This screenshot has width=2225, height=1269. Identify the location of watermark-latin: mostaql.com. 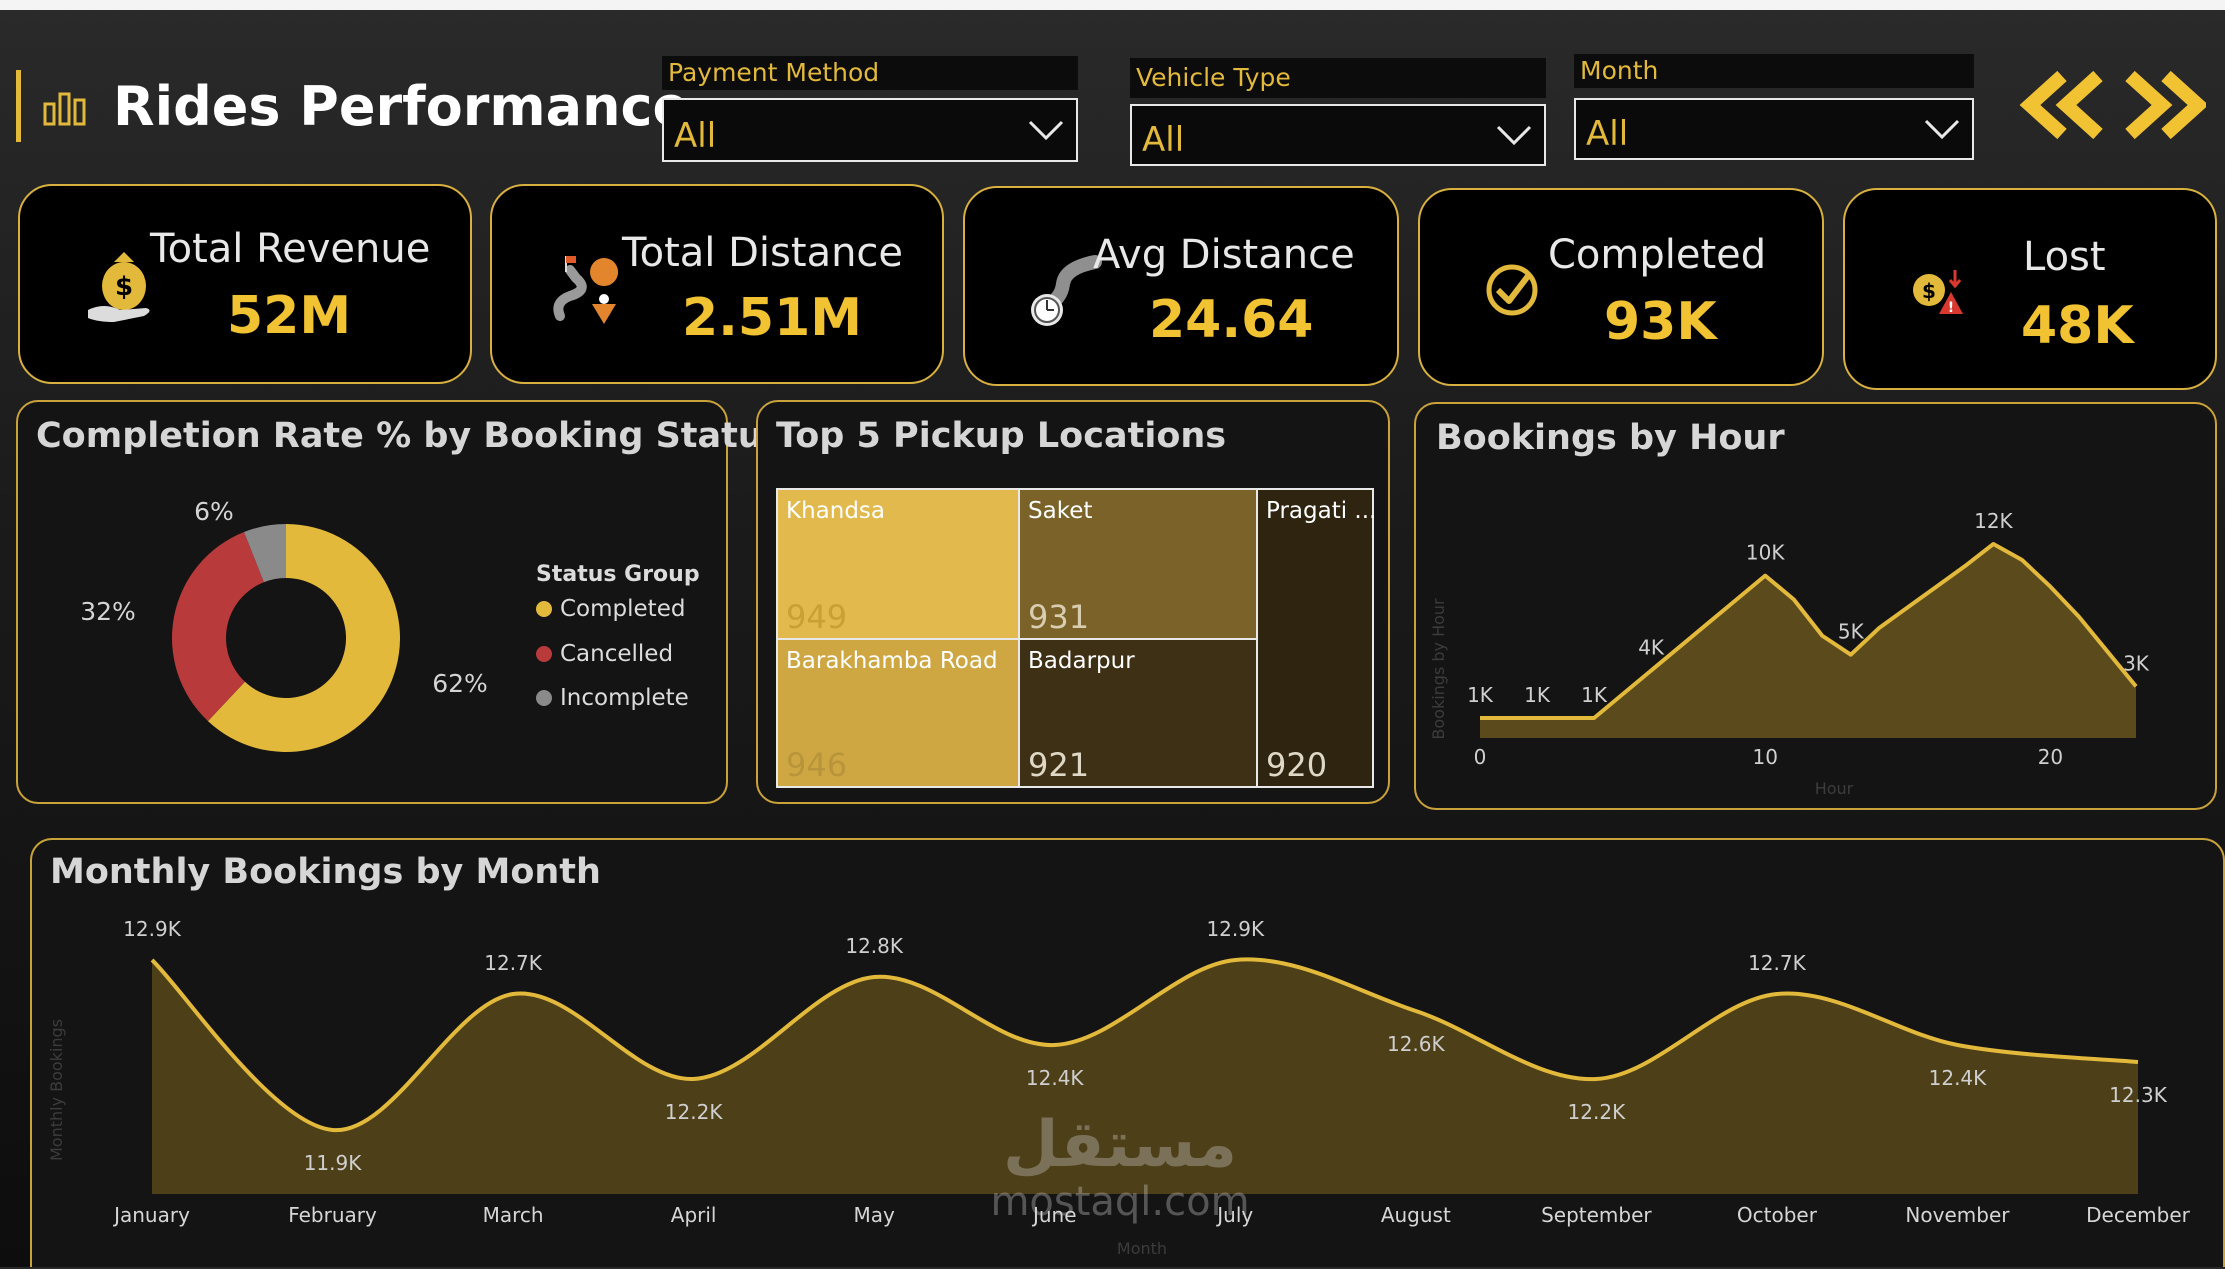
(1120, 1202).